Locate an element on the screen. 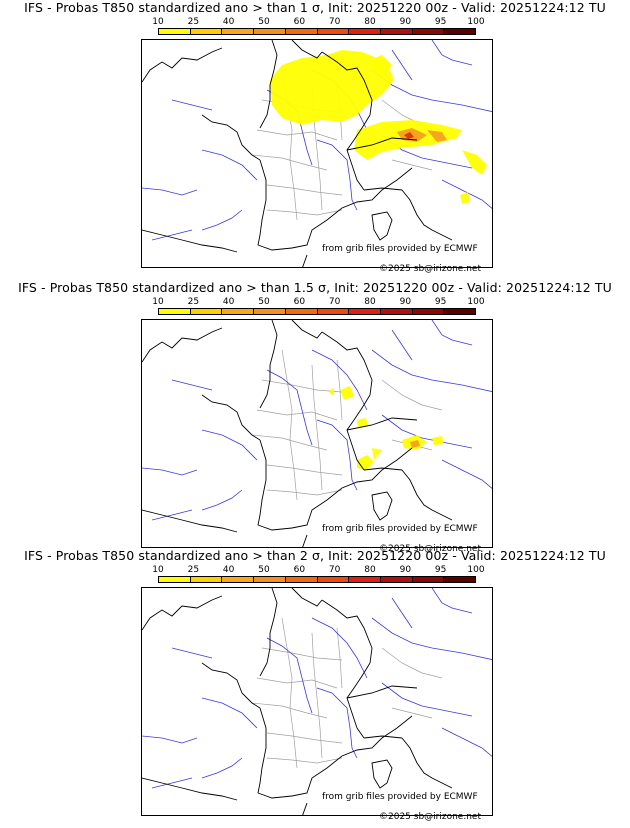 This screenshot has height=828, width=630. colorscale-label: 60 is located at coordinates (299, 570).